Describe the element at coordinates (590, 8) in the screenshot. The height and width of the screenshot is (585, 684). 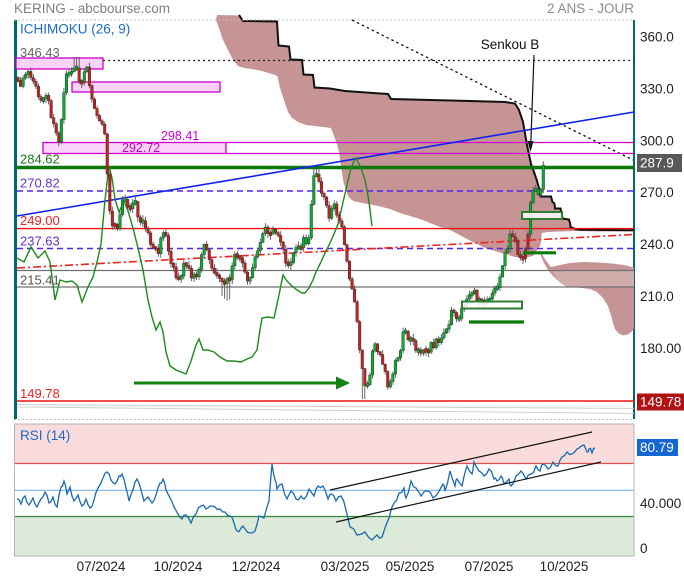
I see `svg-text: 2 ANS - JOUR` at that location.